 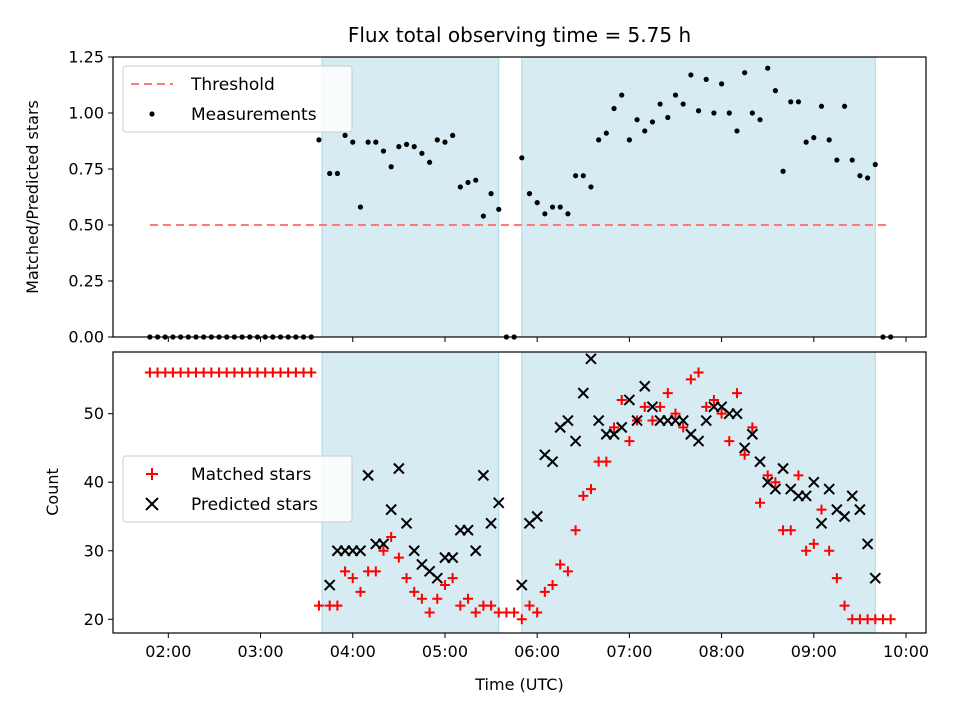 I want to click on top-y-tick-label-2: 0.50, so click(x=86, y=225).